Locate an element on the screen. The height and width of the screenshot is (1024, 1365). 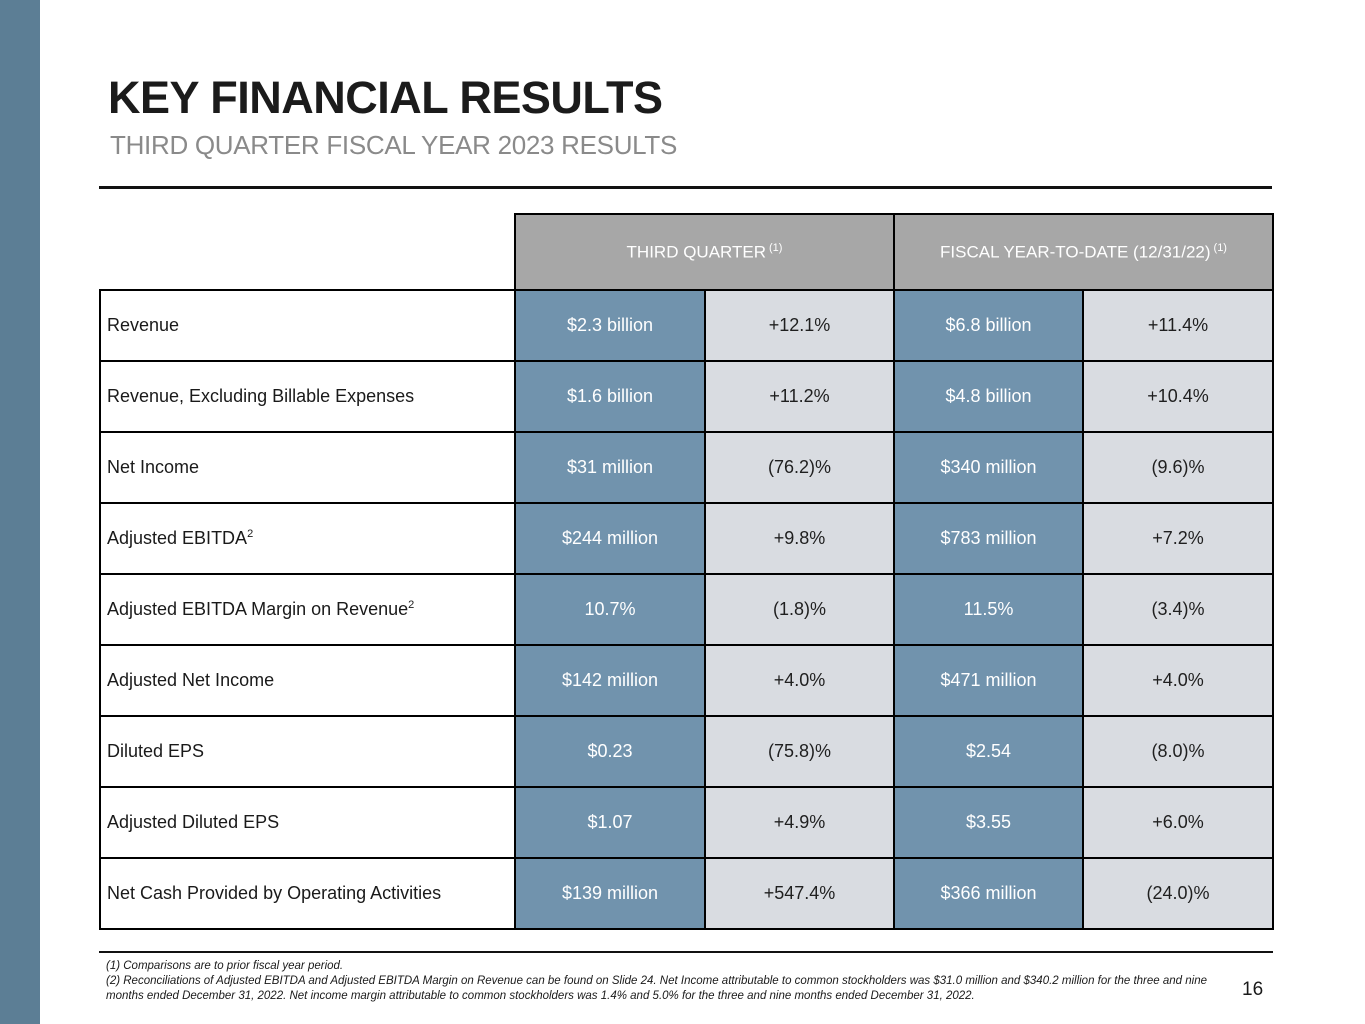
ytd-value-cell: $340 million is located at coordinates (988, 467).